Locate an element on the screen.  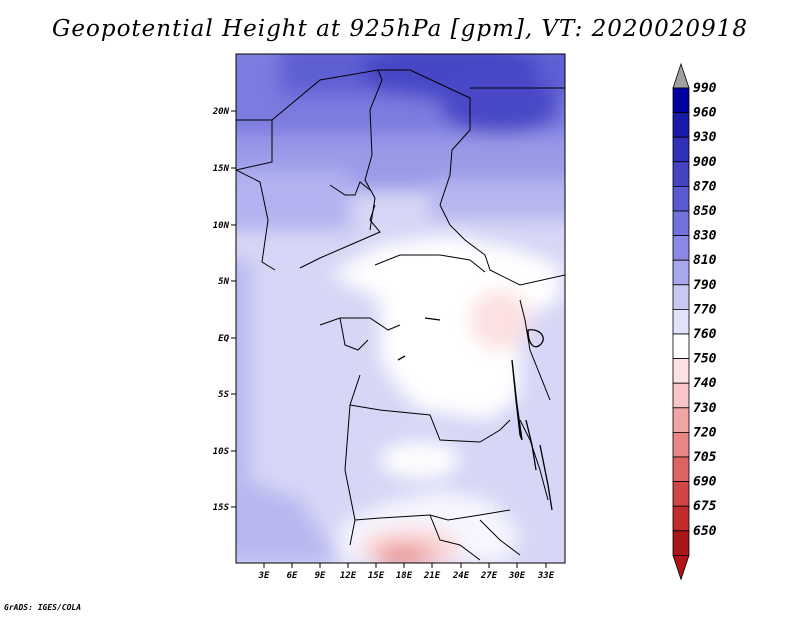
lat-tick-label: 15N is located at coordinates (221, 169).